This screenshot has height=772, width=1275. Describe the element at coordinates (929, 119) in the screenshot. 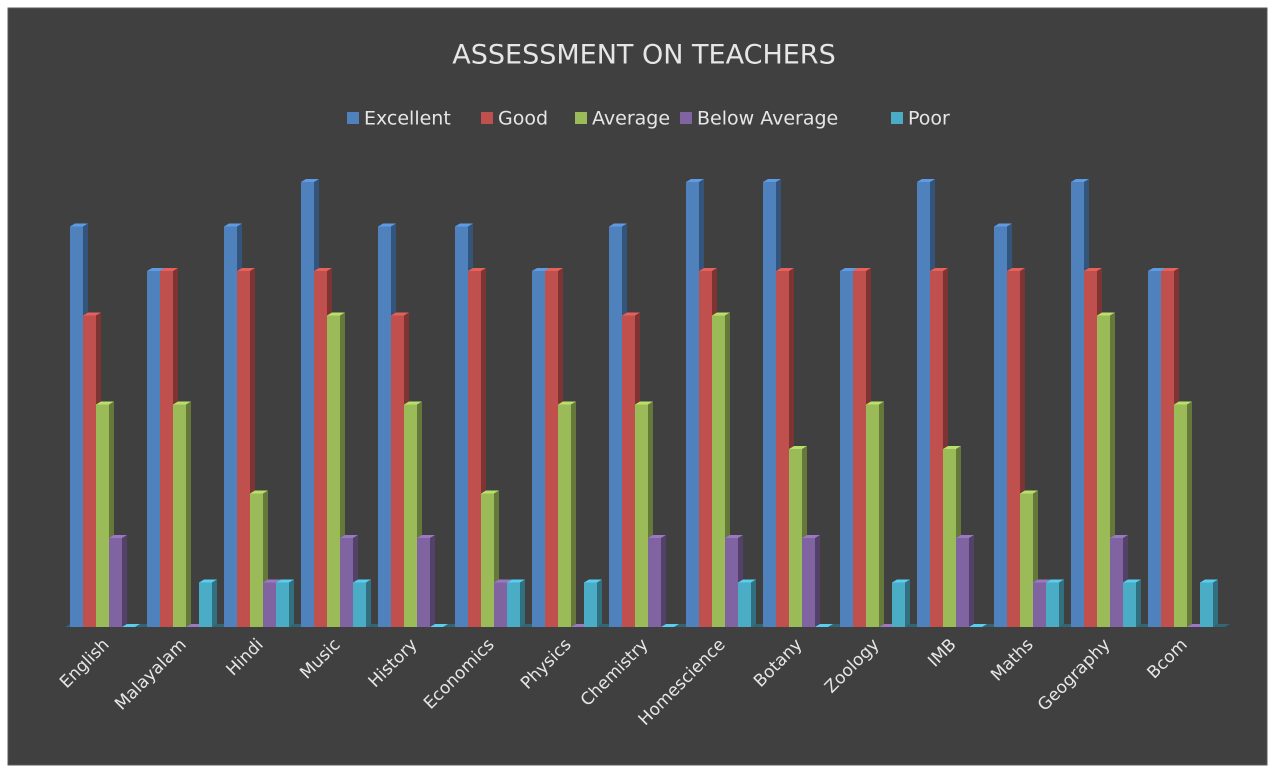

I see `legend-label: Poor` at that location.